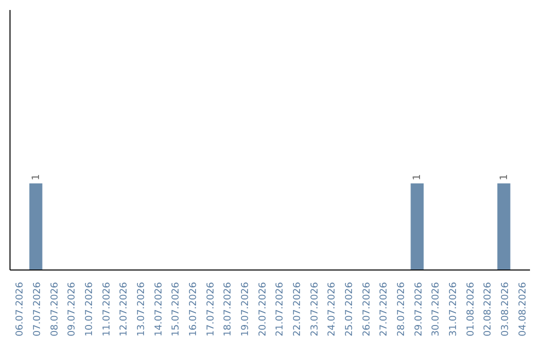  What do you see at coordinates (245, 309) in the screenshot?
I see `x-tick-label: 19.07.2026` at bounding box center [245, 309].